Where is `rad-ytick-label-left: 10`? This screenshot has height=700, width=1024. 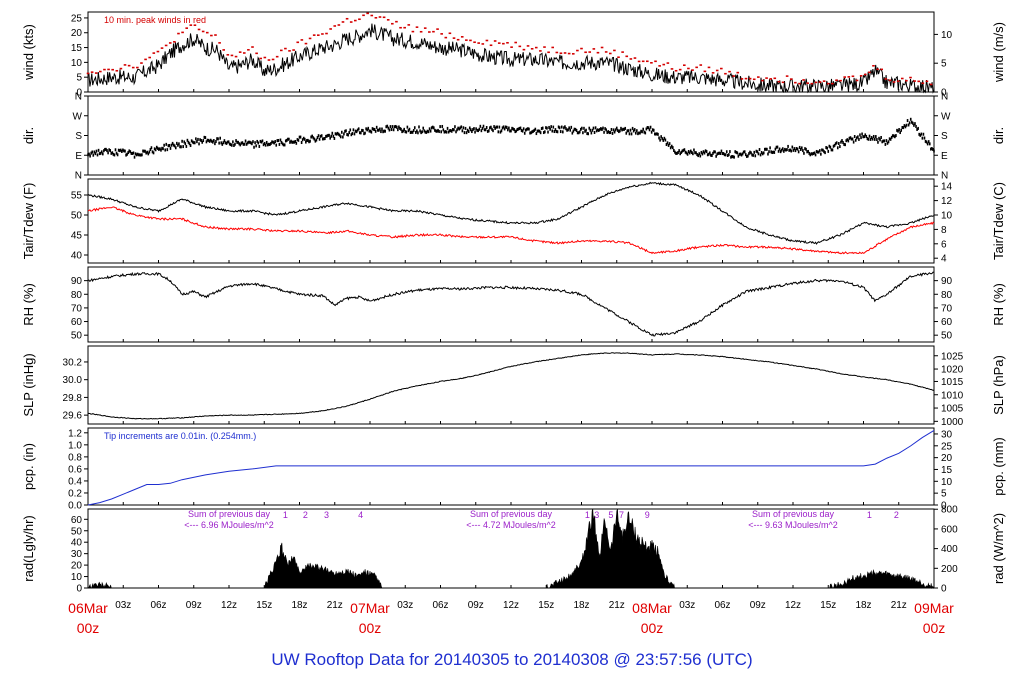
rad-ytick-label-left: 10 is located at coordinates (77, 577).